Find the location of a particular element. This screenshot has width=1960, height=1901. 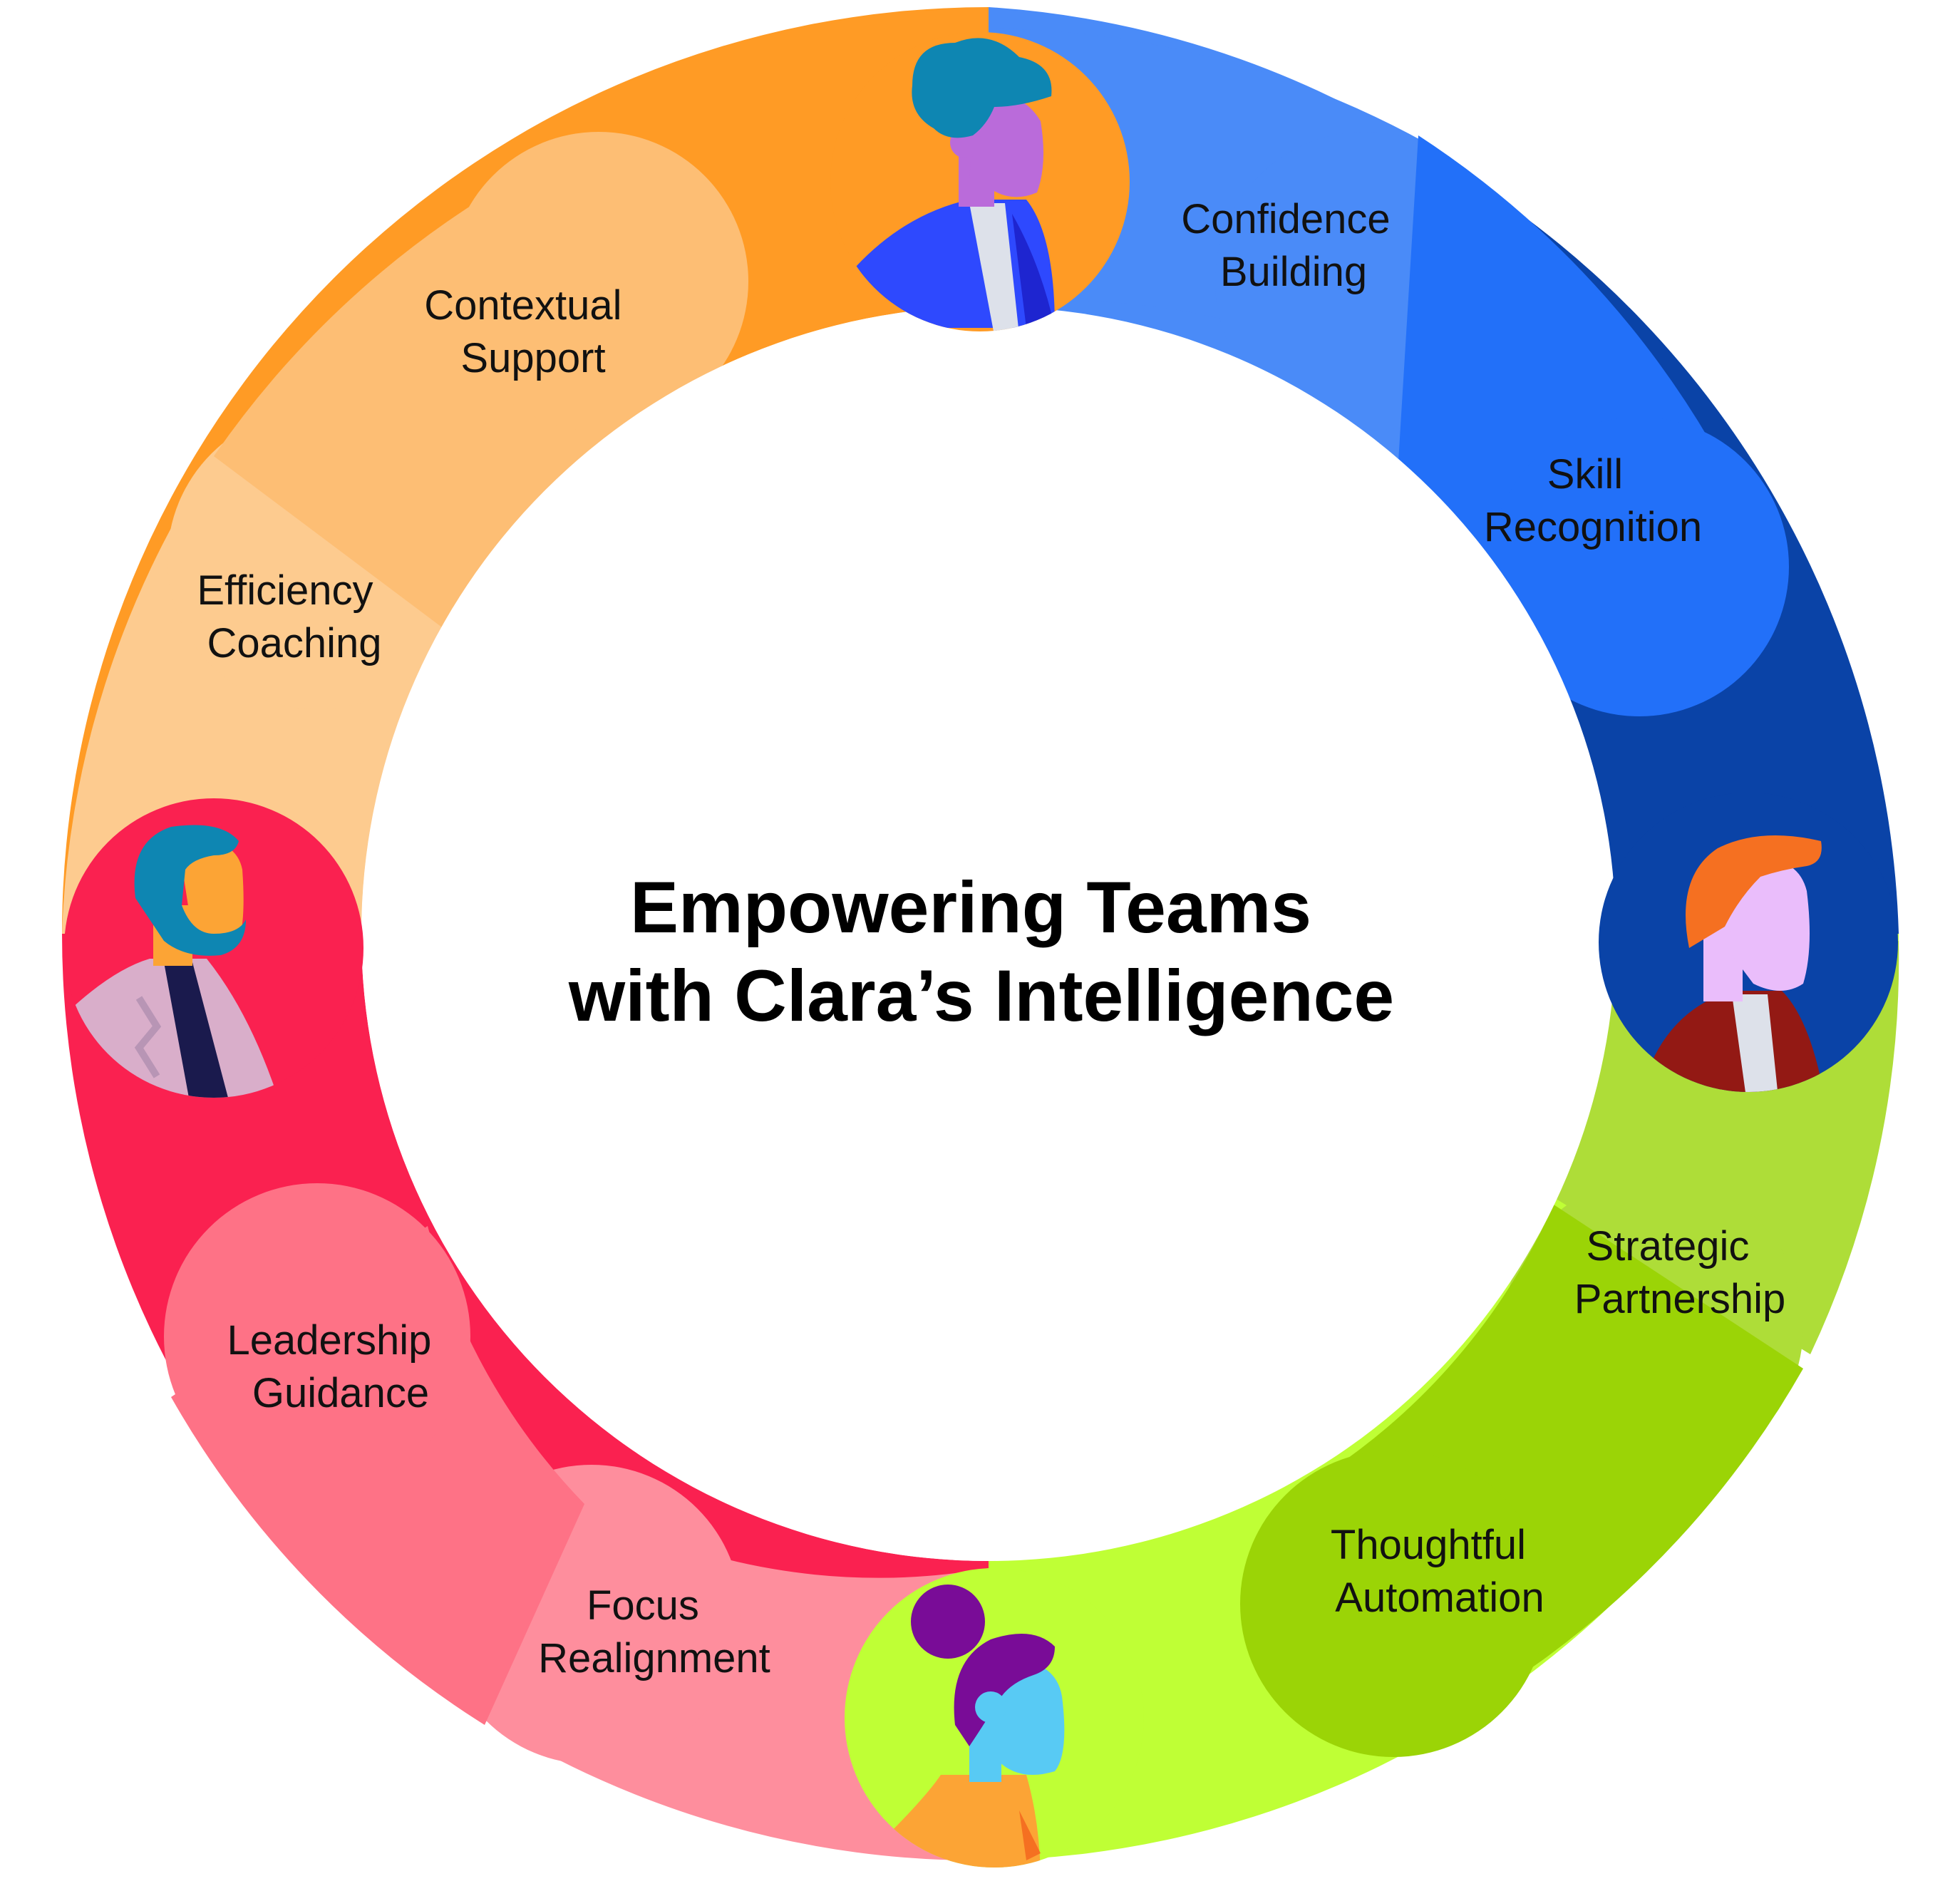

label-leadership-line1: Leadership is located at coordinates (329, 1340).